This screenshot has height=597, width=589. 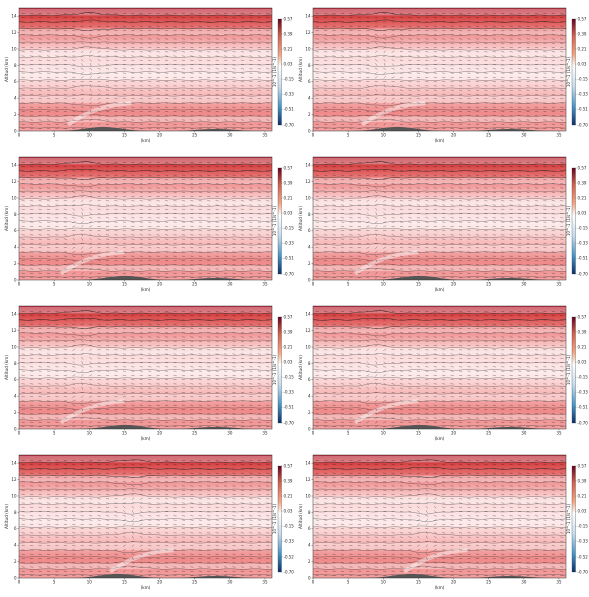 I want to click on x-tick-label: 10, so click(x=90, y=433).